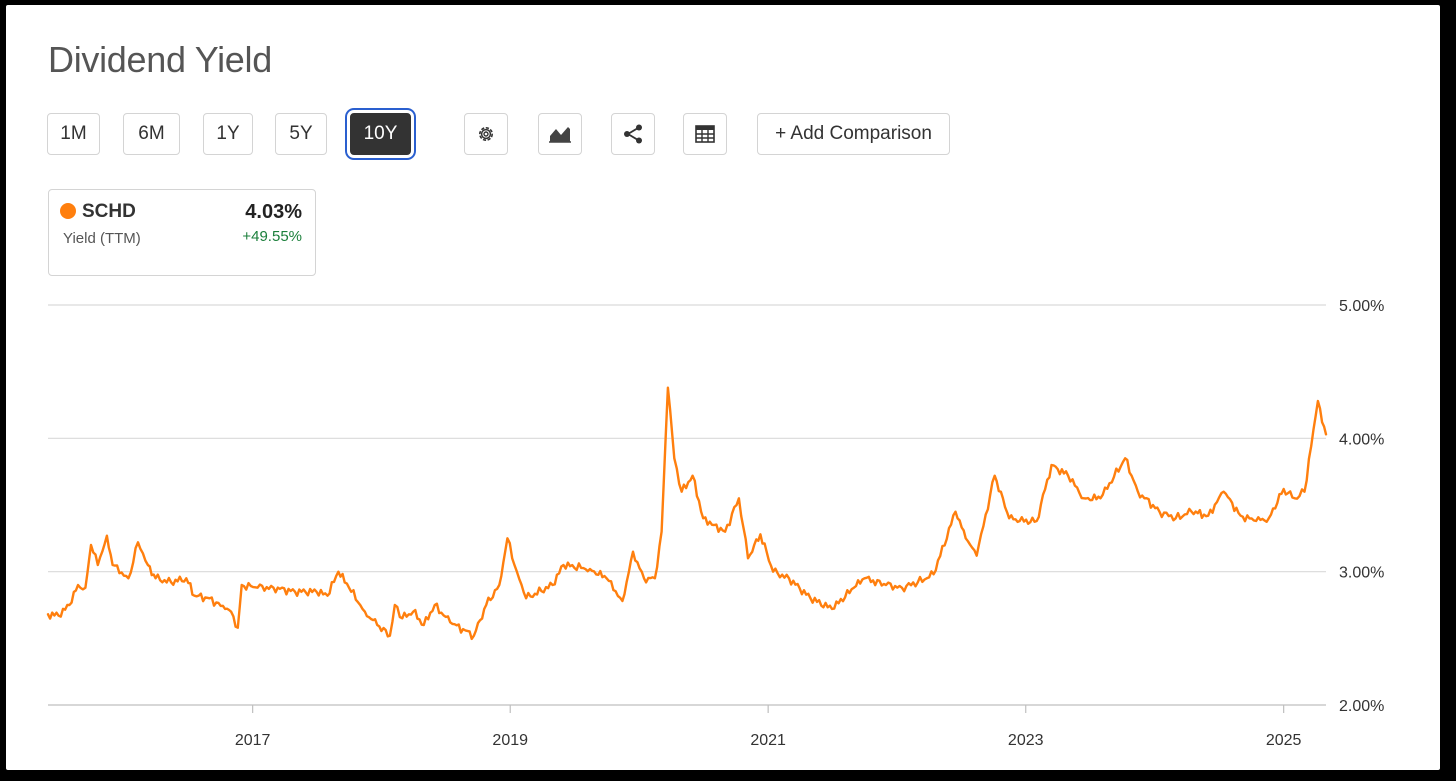 The height and width of the screenshot is (781, 1456). What do you see at coordinates (510, 740) in the screenshot?
I see `x-tick-label: 2019` at bounding box center [510, 740].